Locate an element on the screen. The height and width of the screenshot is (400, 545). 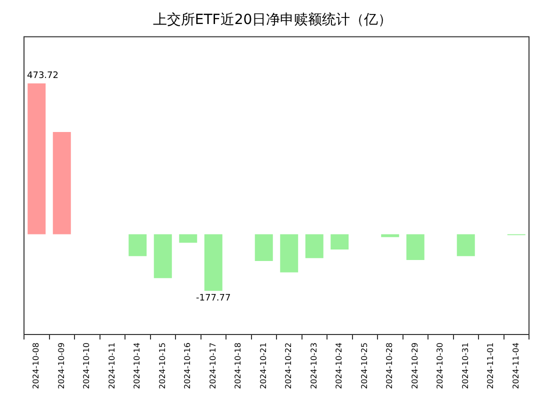
x-tick-label: 2024-11-04 is located at coordinates (515, 366).